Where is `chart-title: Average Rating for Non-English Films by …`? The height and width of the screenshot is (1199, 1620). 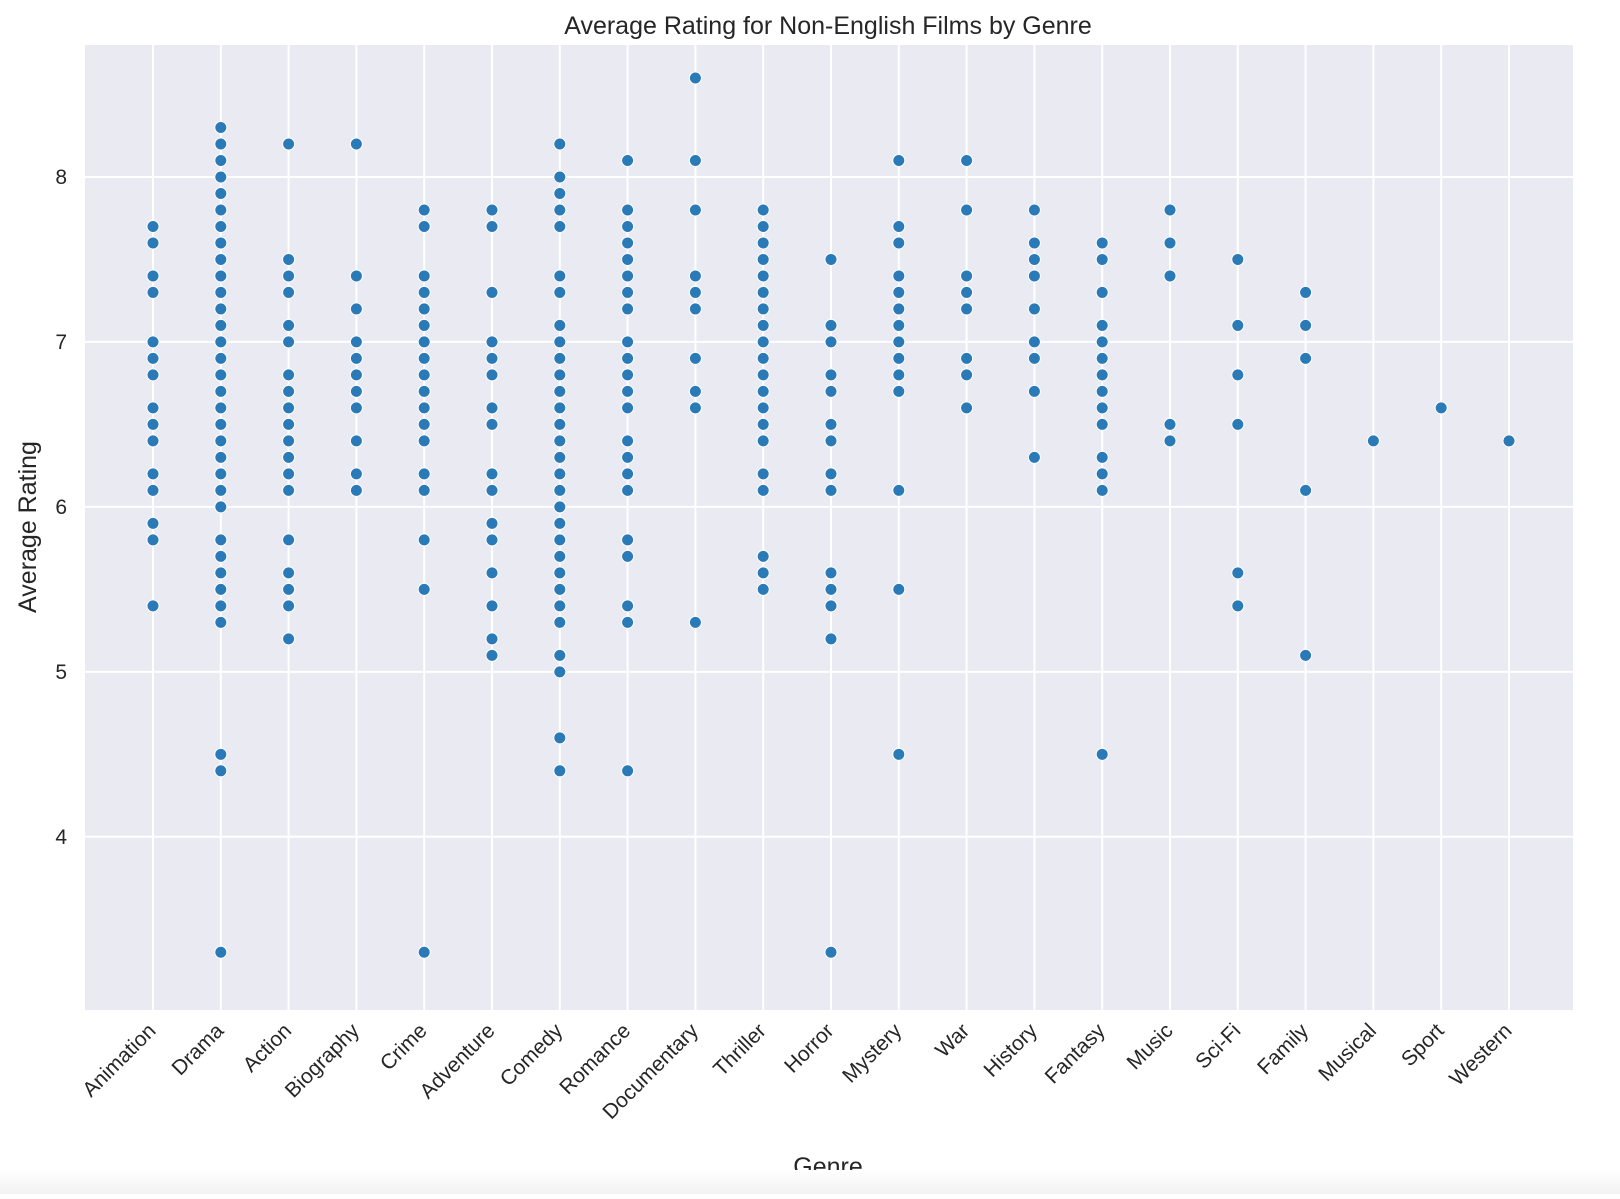 chart-title: Average Rating for Non-English Films by … is located at coordinates (828, 26).